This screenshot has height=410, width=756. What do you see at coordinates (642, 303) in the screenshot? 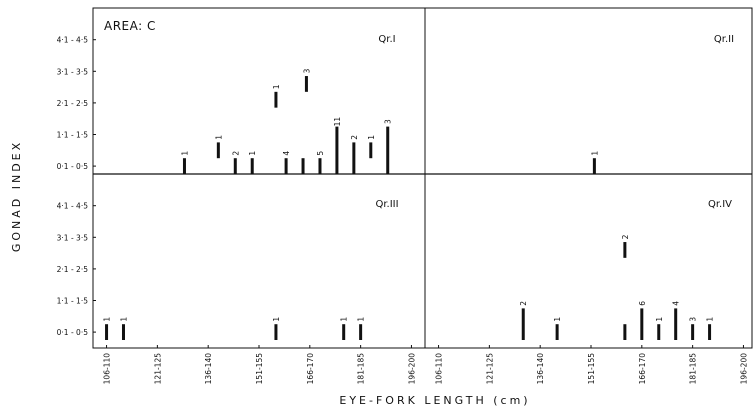
I see `bar-count-label: 6` at bounding box center [642, 303].